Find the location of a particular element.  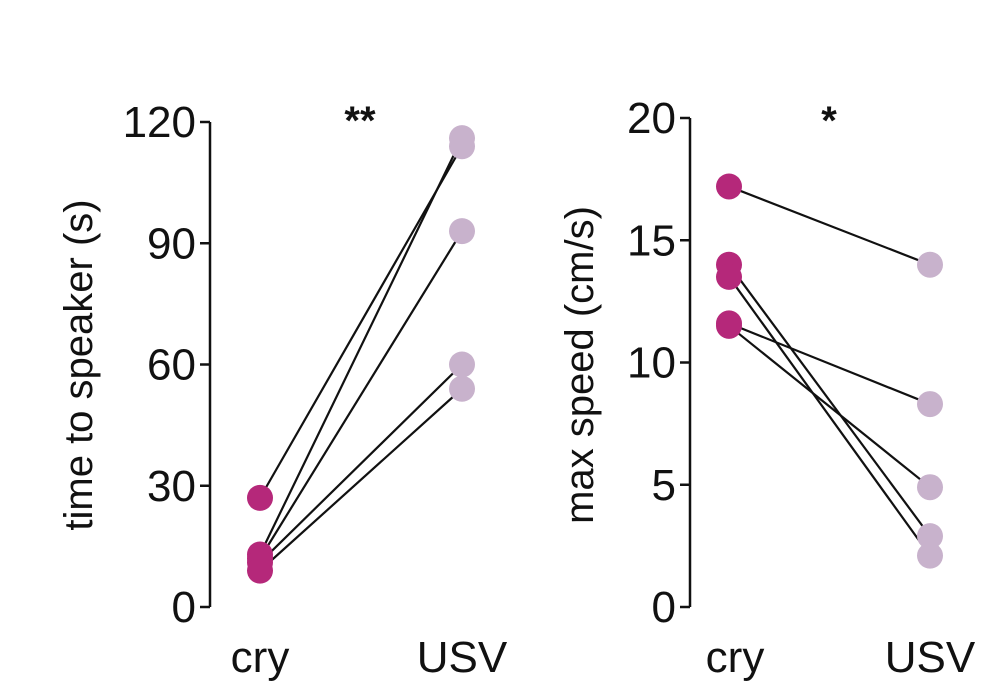

y-axis-title: max speed (cm/s) is located at coordinates (580, 365).